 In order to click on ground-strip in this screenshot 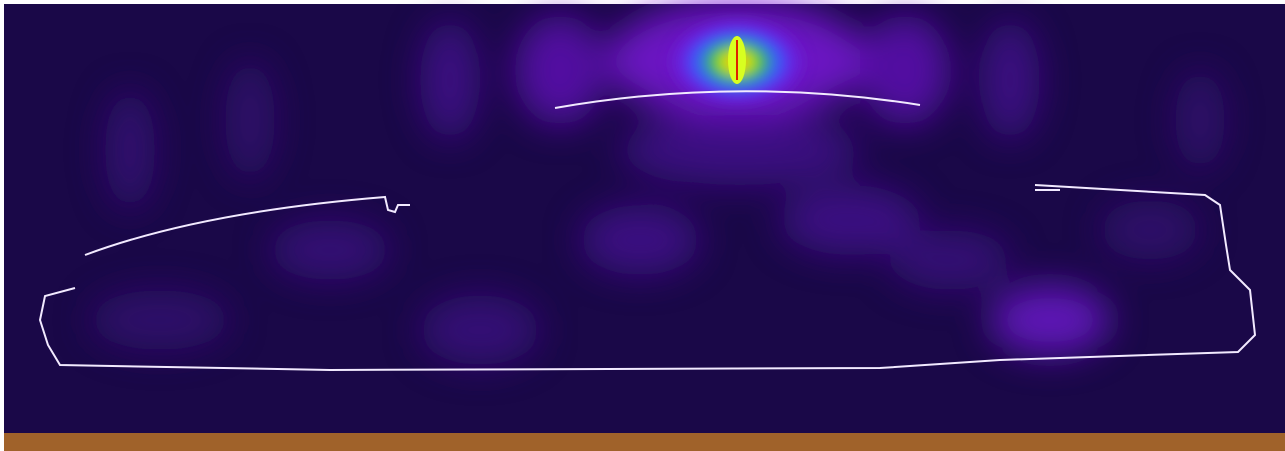, I will do `click(644, 442)`.